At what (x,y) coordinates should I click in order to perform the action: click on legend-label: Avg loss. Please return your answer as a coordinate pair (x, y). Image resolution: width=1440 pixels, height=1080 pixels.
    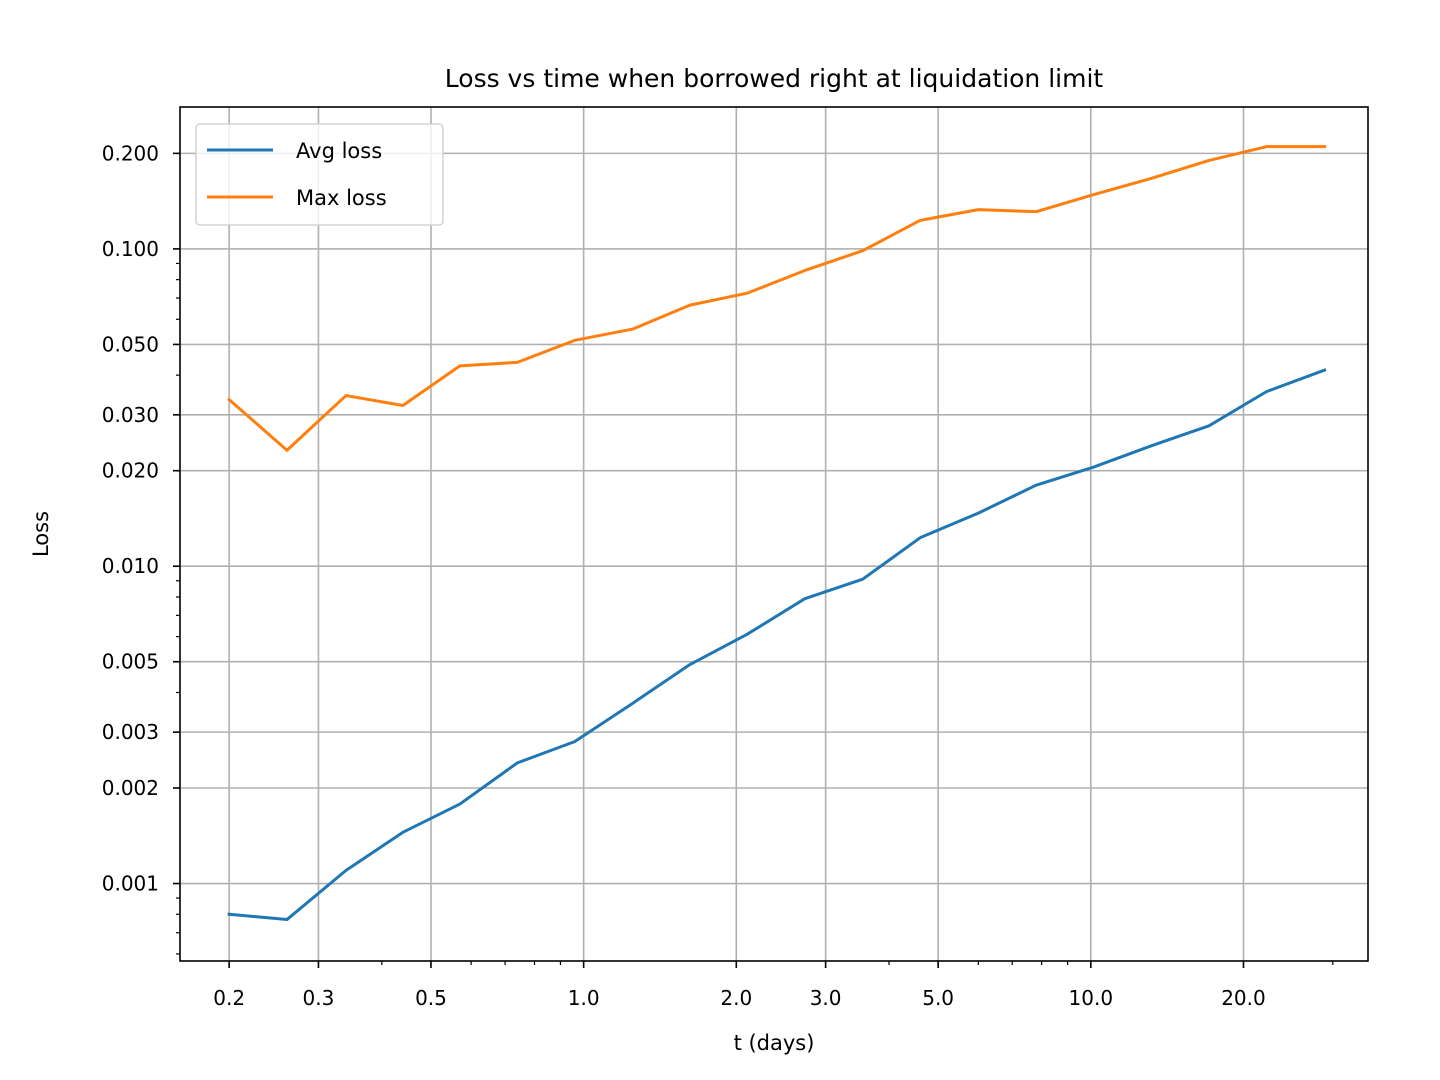
    Looking at the image, I should click on (339, 151).